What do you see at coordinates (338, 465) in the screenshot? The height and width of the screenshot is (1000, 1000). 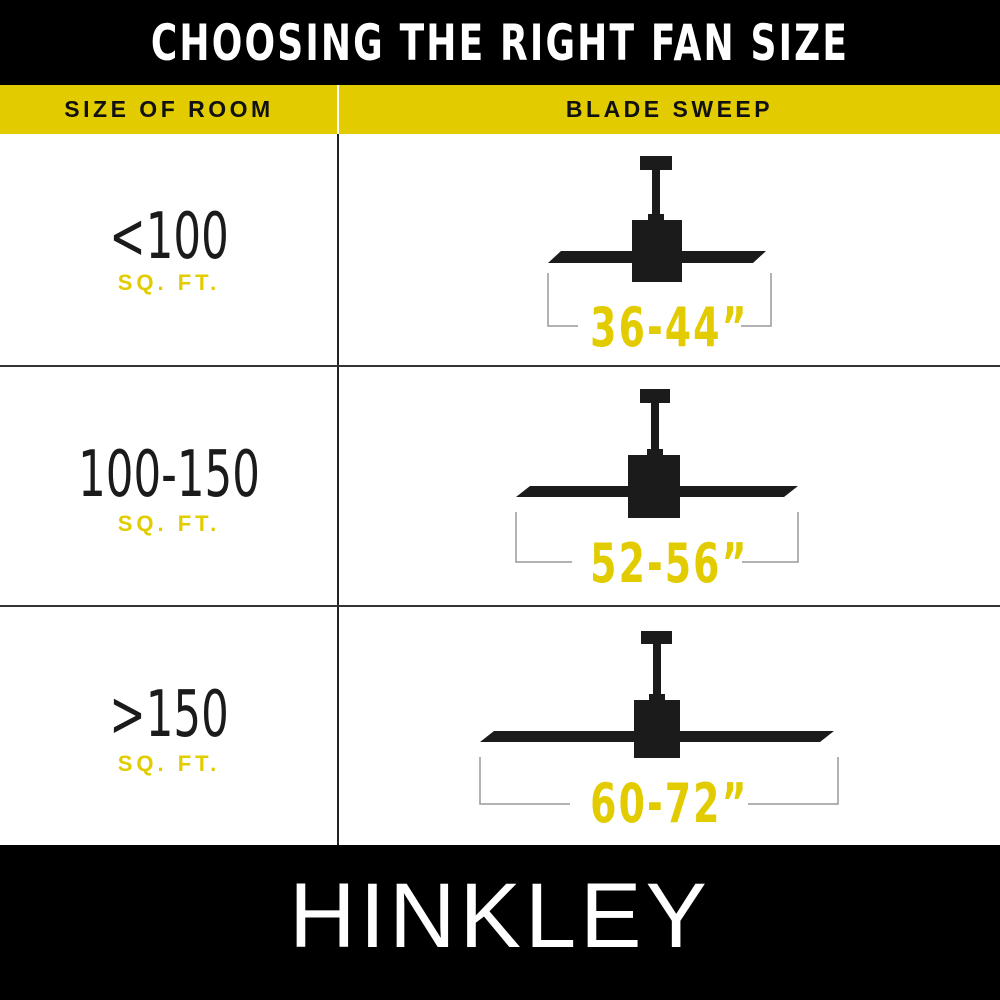 I see `column-divider` at bounding box center [338, 465].